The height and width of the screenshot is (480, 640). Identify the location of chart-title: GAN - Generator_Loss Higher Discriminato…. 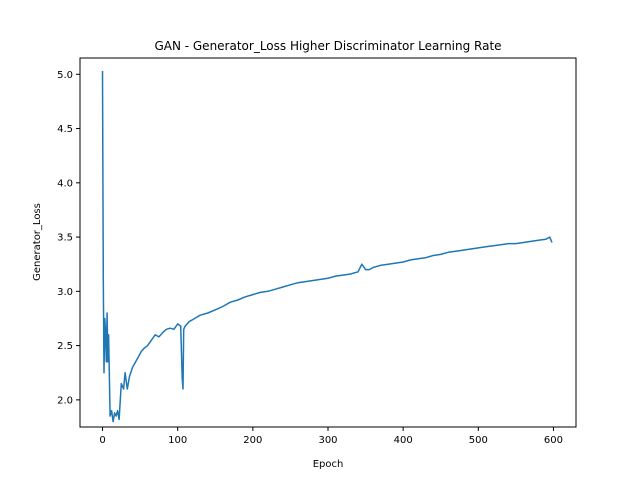
(327, 46).